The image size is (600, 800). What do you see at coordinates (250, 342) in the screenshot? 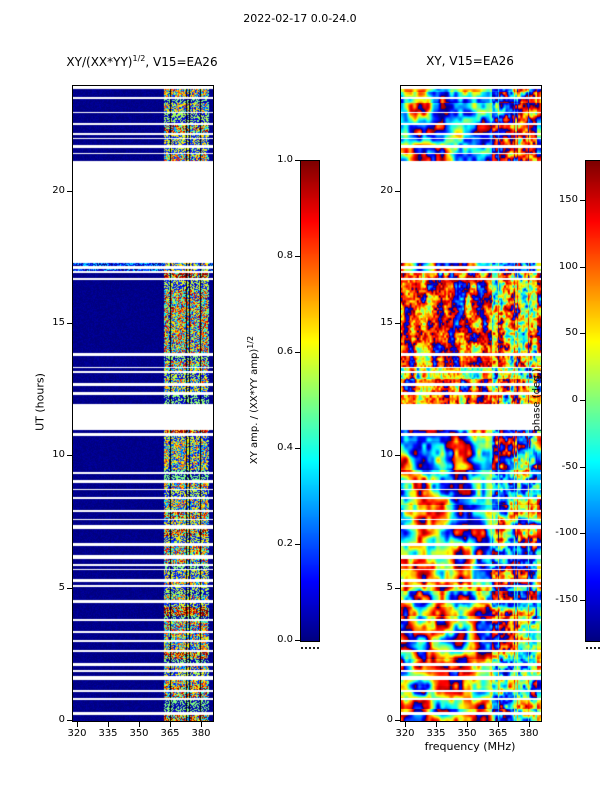
I see `amp-colorbar-label-sup: 1/2` at bounding box center [250, 342].